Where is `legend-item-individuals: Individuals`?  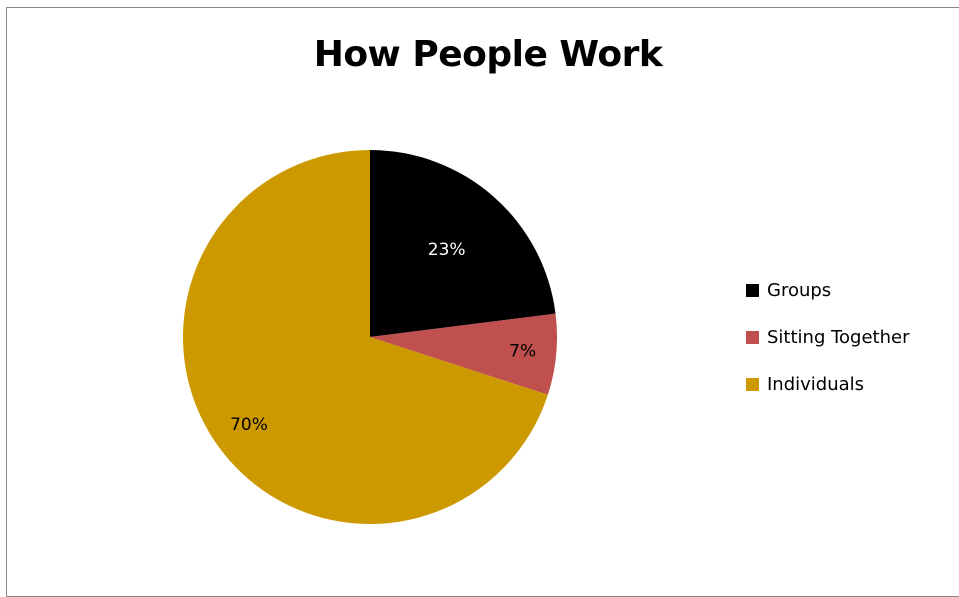 legend-item-individuals: Individuals is located at coordinates (828, 384).